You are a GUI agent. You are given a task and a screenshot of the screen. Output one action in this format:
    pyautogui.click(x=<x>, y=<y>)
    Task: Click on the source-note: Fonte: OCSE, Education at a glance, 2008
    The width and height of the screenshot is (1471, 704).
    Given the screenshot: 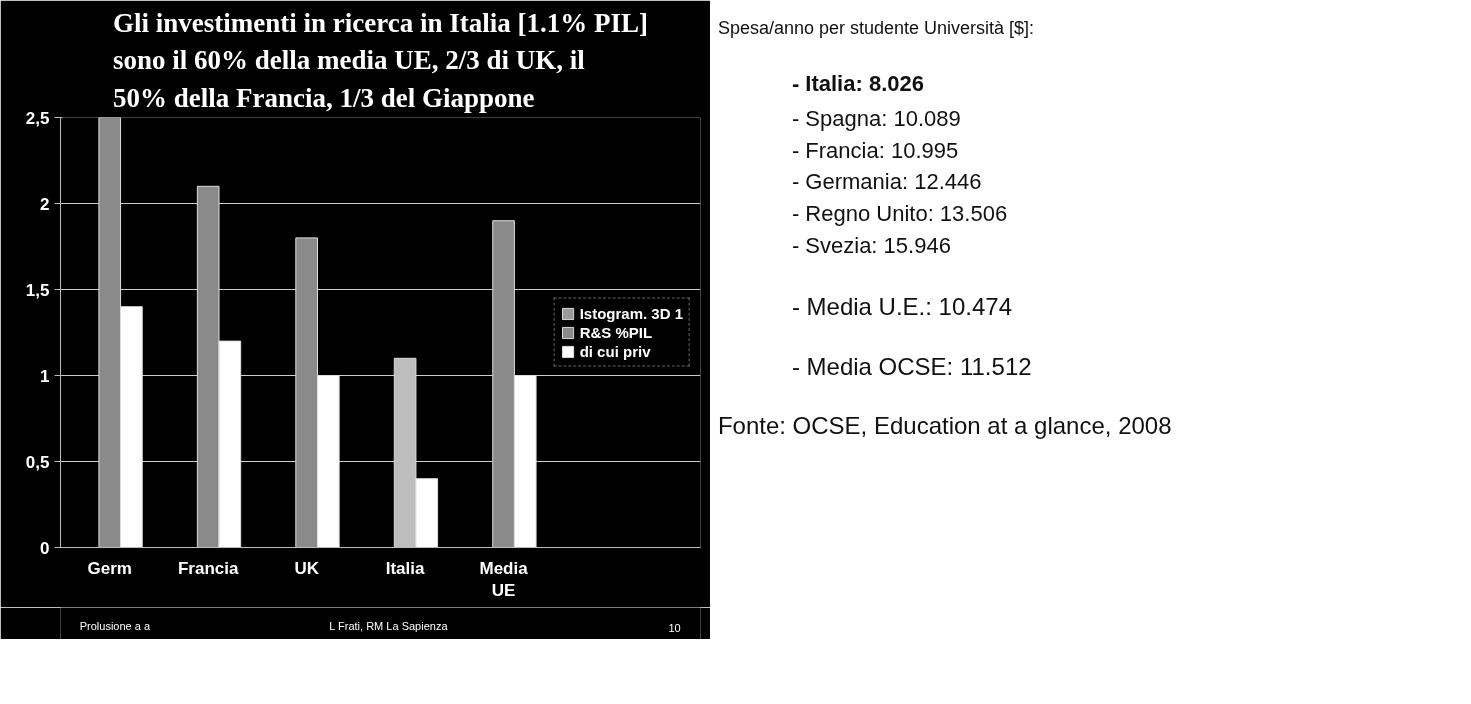 What is the action you would take?
    pyautogui.click(x=944, y=426)
    